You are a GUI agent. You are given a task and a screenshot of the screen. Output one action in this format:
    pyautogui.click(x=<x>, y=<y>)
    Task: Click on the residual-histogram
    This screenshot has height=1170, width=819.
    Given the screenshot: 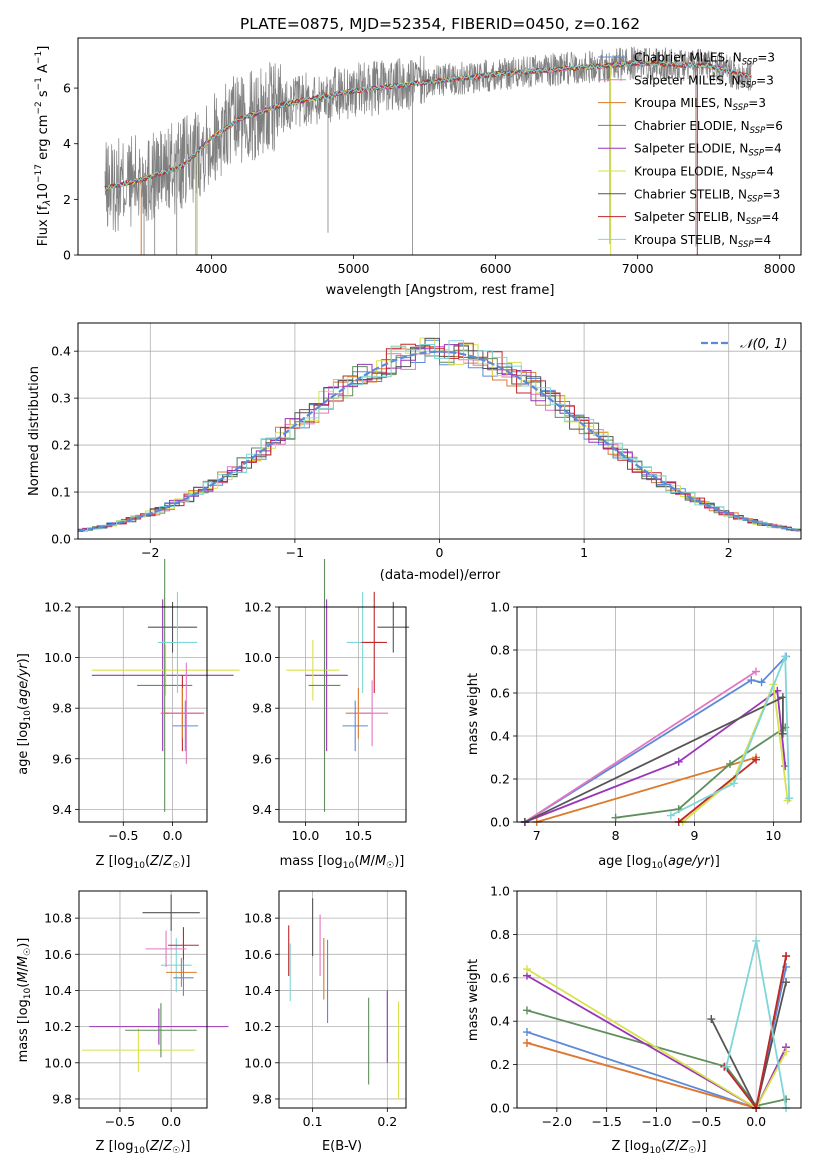 What is the action you would take?
    pyautogui.click(x=439, y=436)
    